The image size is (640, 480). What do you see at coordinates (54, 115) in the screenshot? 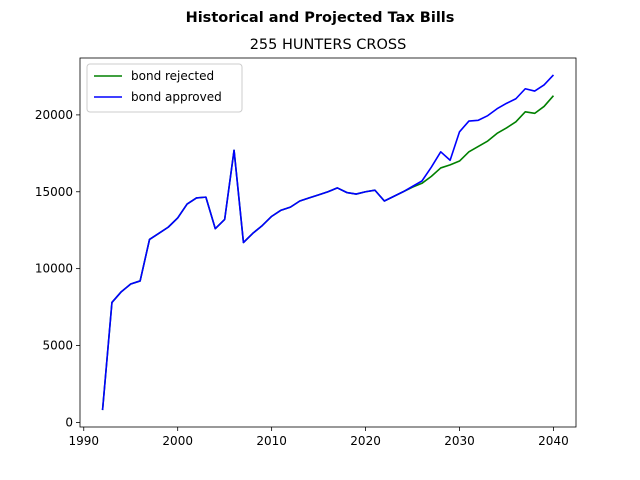
I see `y-tick-label: 20000` at bounding box center [54, 115].